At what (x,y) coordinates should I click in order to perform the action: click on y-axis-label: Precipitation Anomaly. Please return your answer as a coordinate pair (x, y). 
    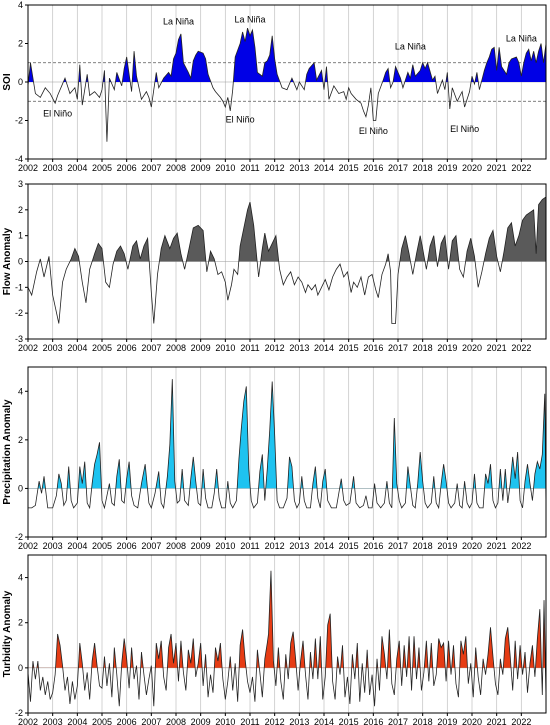
    Looking at the image, I should click on (7, 452).